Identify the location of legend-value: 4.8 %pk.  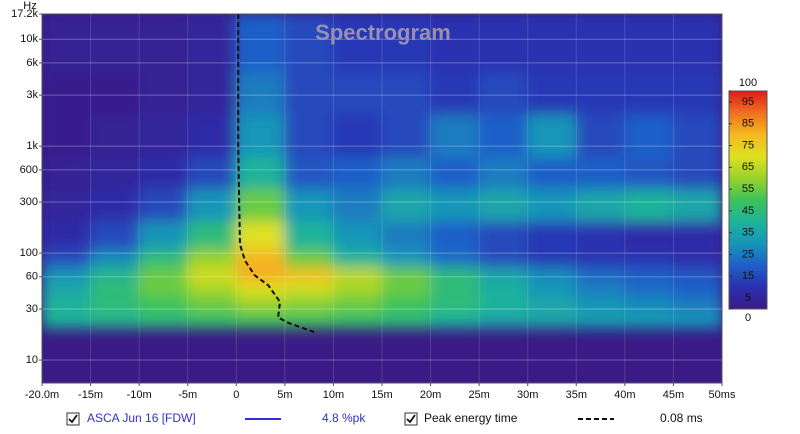
(344, 418).